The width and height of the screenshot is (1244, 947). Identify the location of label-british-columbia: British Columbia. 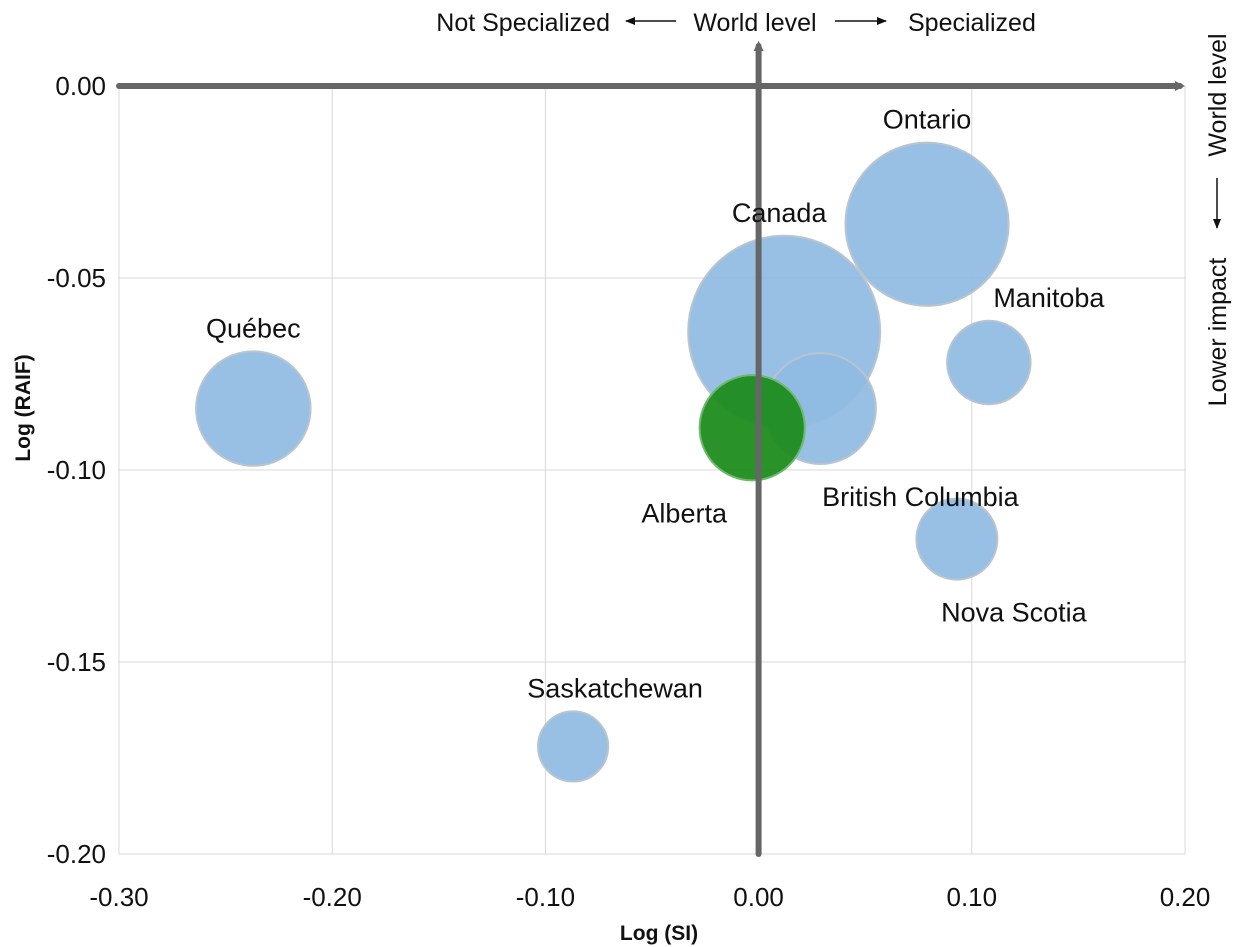
(921, 497).